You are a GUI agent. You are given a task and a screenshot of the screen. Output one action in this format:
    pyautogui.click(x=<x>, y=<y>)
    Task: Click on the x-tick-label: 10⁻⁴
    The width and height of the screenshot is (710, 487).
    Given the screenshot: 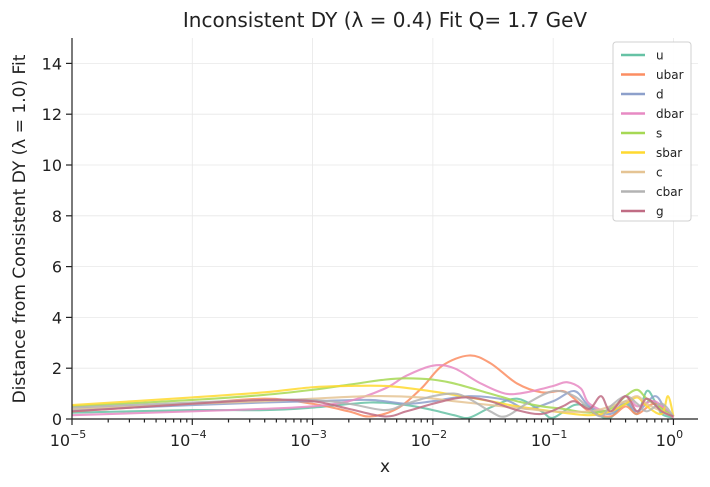 What is the action you would take?
    pyautogui.click(x=188, y=439)
    